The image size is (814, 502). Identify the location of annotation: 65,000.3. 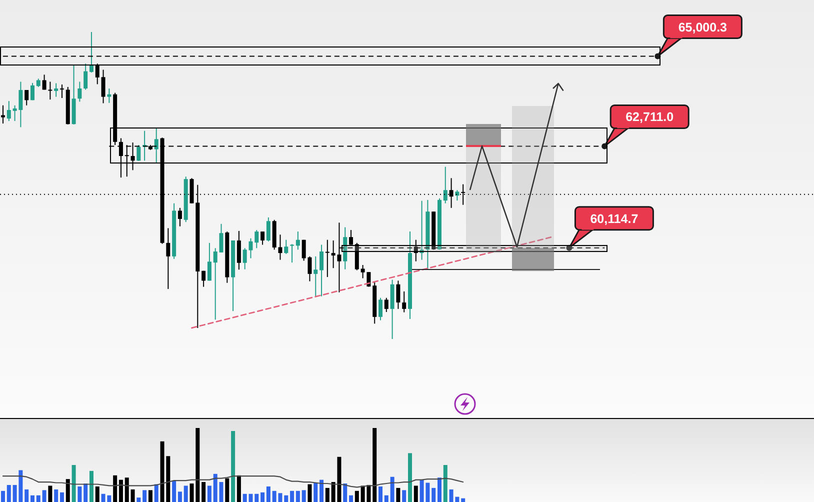
(703, 27).